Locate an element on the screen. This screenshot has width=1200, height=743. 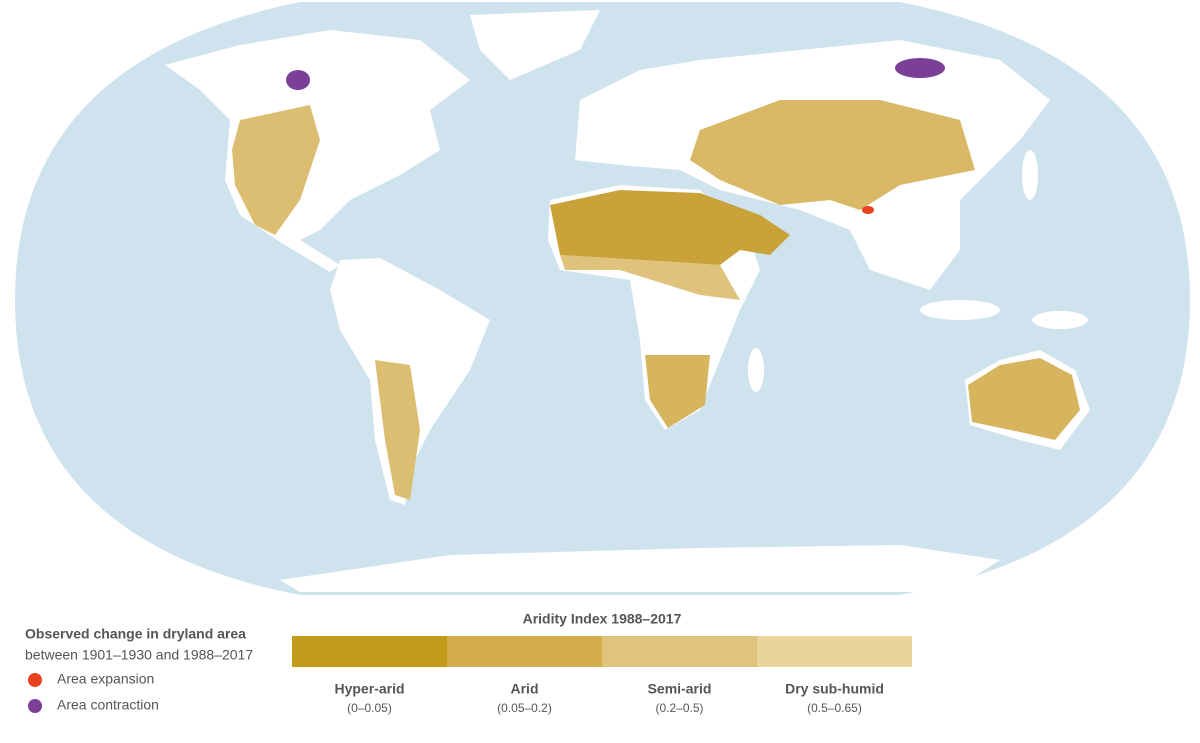
aridity-range: (0.5–0.65) is located at coordinates (834, 708).